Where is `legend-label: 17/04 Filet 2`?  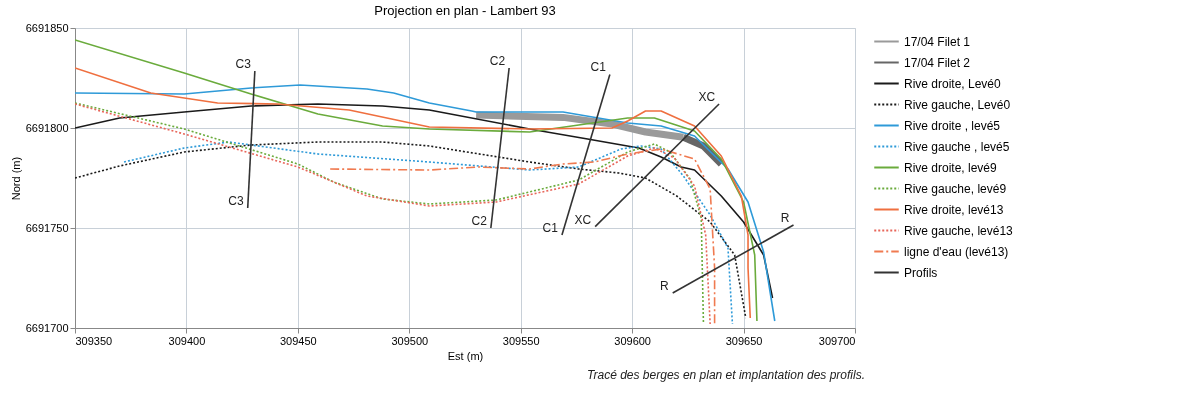
legend-label: 17/04 Filet 2 is located at coordinates (937, 62).